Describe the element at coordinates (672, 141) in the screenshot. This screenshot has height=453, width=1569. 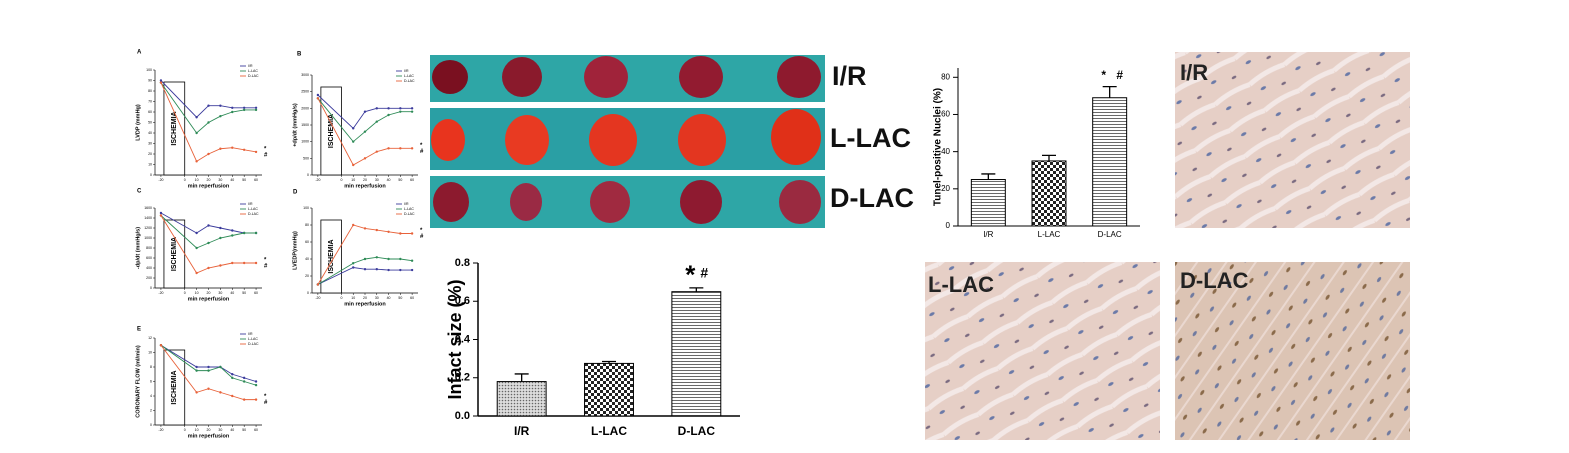
I see `heart-photos: I/R L-LAC D-LAC` at that location.